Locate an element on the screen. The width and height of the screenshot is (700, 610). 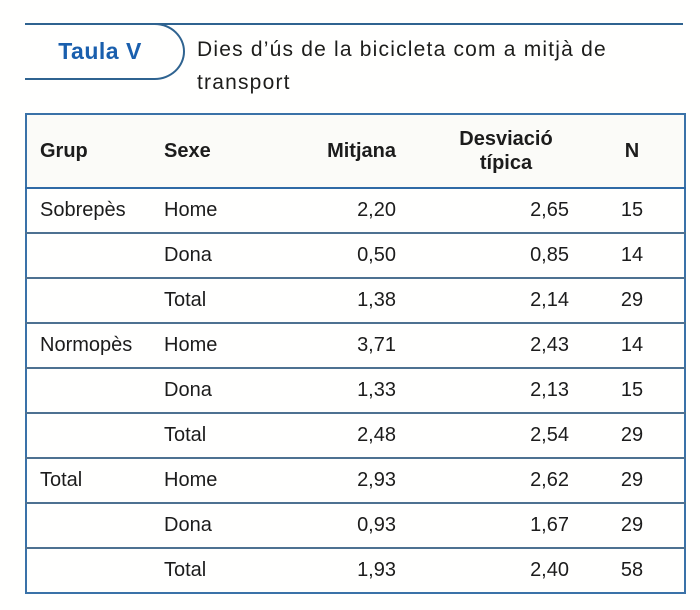
table-badge-label: Taula V is located at coordinates (100, 51).